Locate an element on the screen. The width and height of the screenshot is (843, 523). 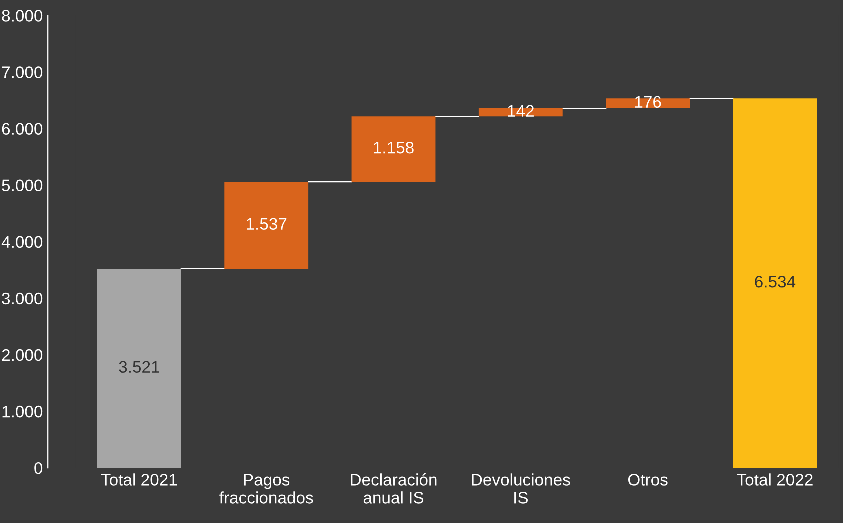
data-label: 3.521 is located at coordinates (139, 367).